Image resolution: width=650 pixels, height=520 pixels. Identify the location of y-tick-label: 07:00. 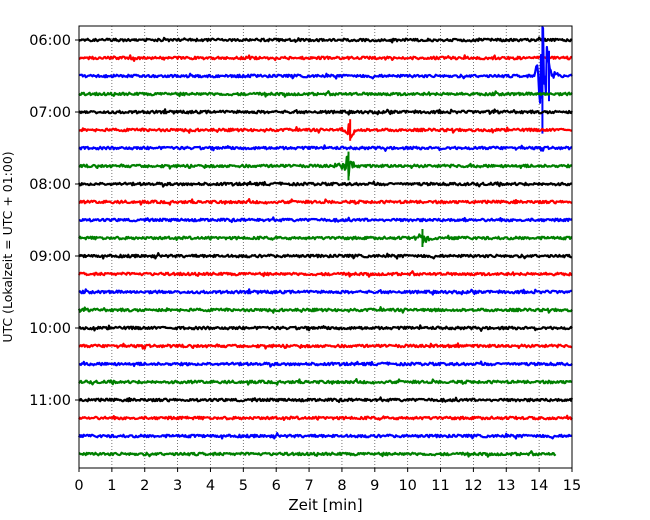
(50, 113).